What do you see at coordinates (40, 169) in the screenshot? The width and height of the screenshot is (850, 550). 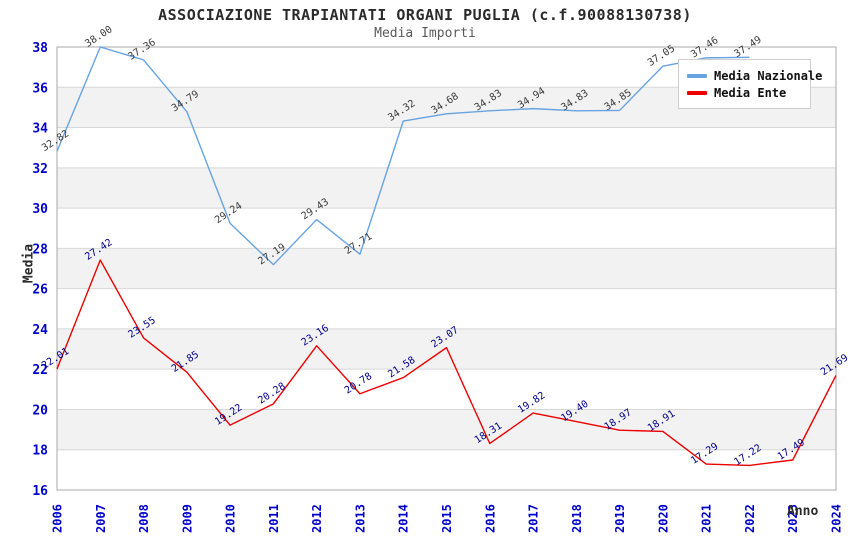 I see `y-tick-label: 32` at bounding box center [40, 169].